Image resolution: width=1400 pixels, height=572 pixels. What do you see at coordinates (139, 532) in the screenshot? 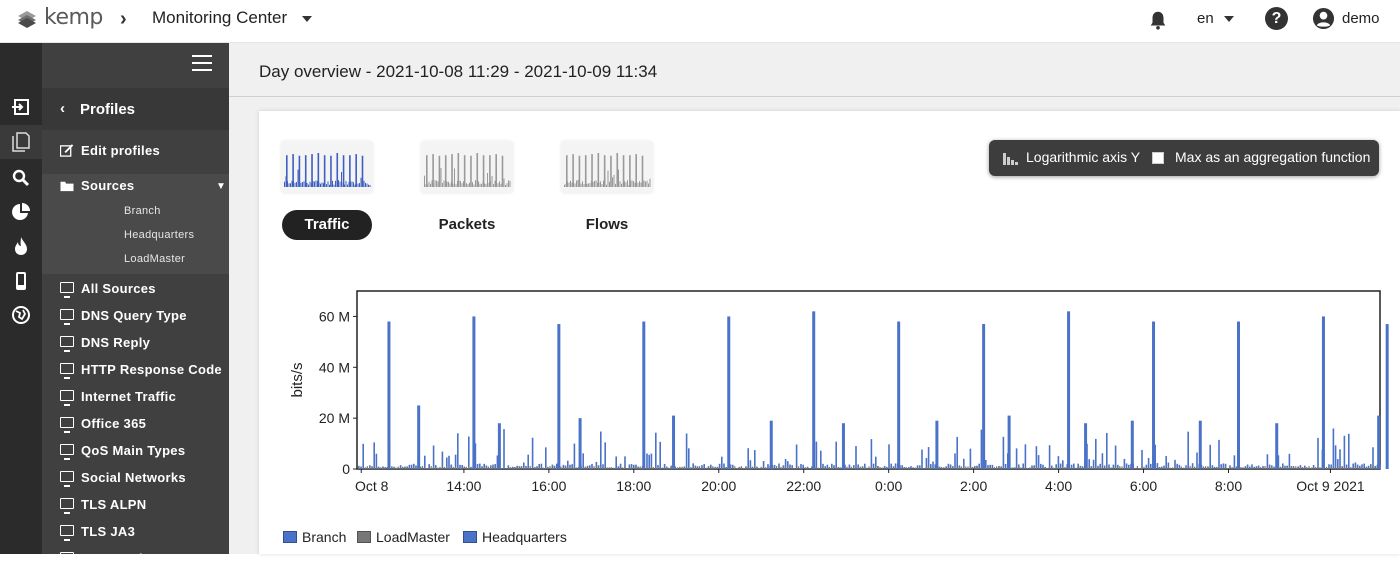
I see `sidebar-item-tls-ja3: TLS JA3` at bounding box center [139, 532].